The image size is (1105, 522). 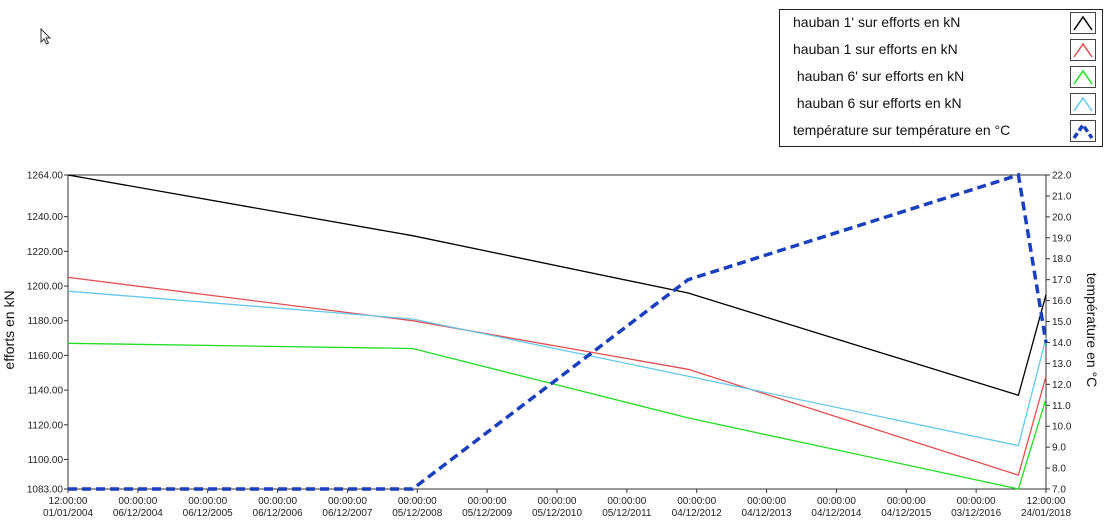 I want to click on legend-item: hauban 6 sur efforts en kN, so click(x=941, y=104).